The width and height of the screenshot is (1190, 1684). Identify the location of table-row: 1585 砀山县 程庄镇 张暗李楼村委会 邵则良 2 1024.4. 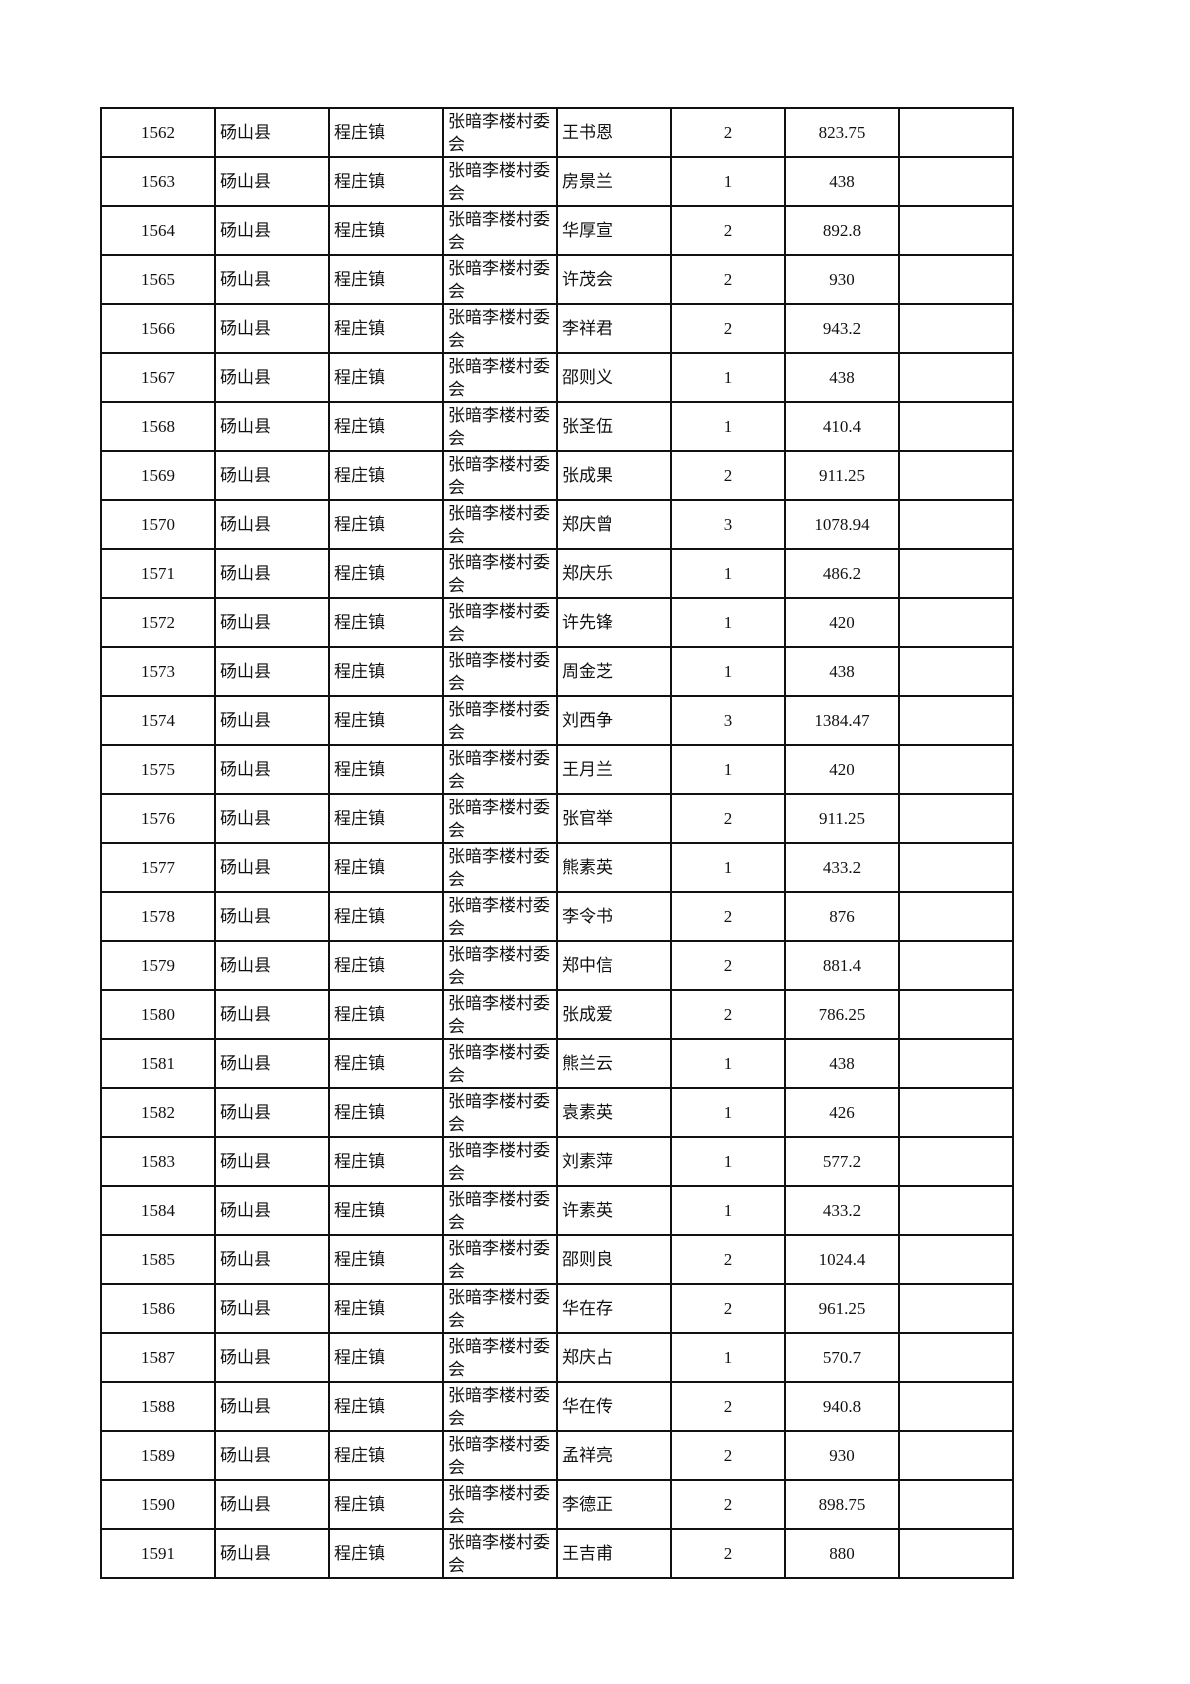
(557, 1259).